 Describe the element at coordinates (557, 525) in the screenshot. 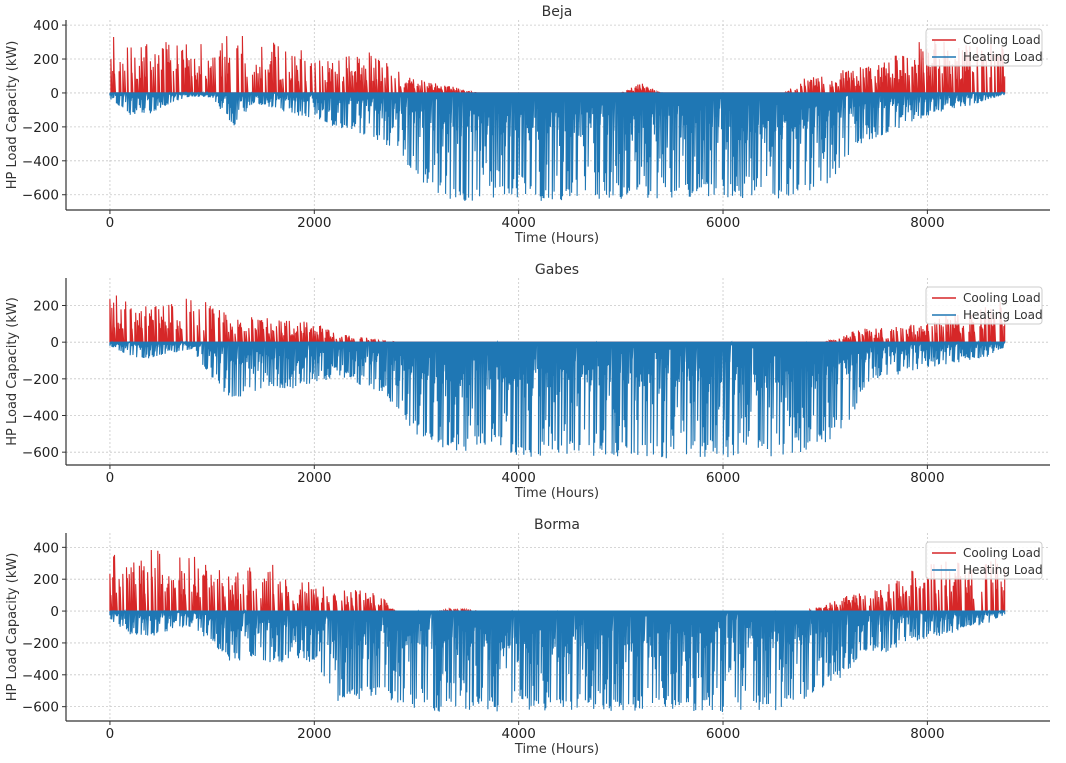

I see `chart-title: Borma` at that location.